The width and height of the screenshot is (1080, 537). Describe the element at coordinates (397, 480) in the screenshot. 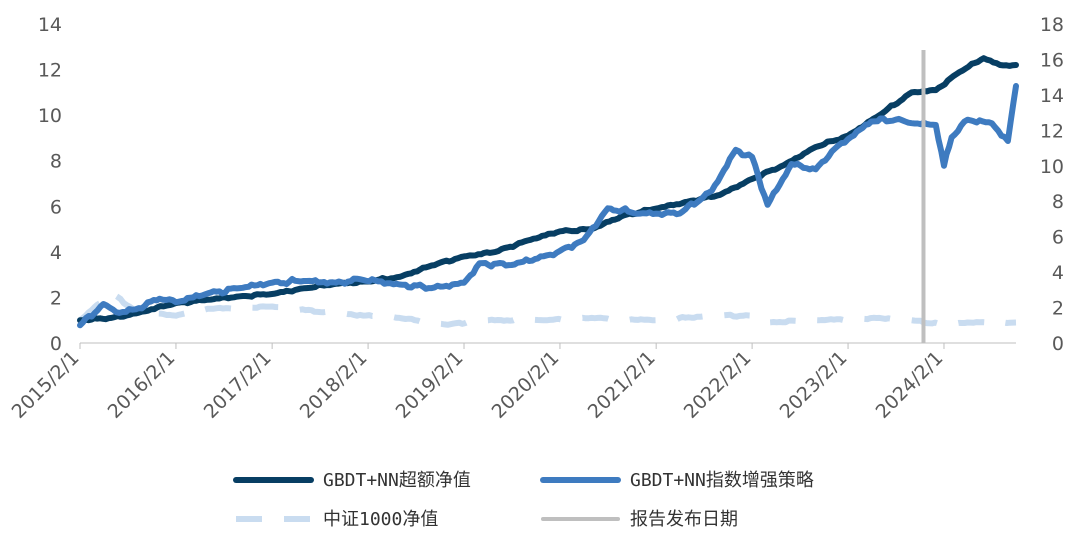

I see `legend-label: GBDT+NN超额净值` at that location.